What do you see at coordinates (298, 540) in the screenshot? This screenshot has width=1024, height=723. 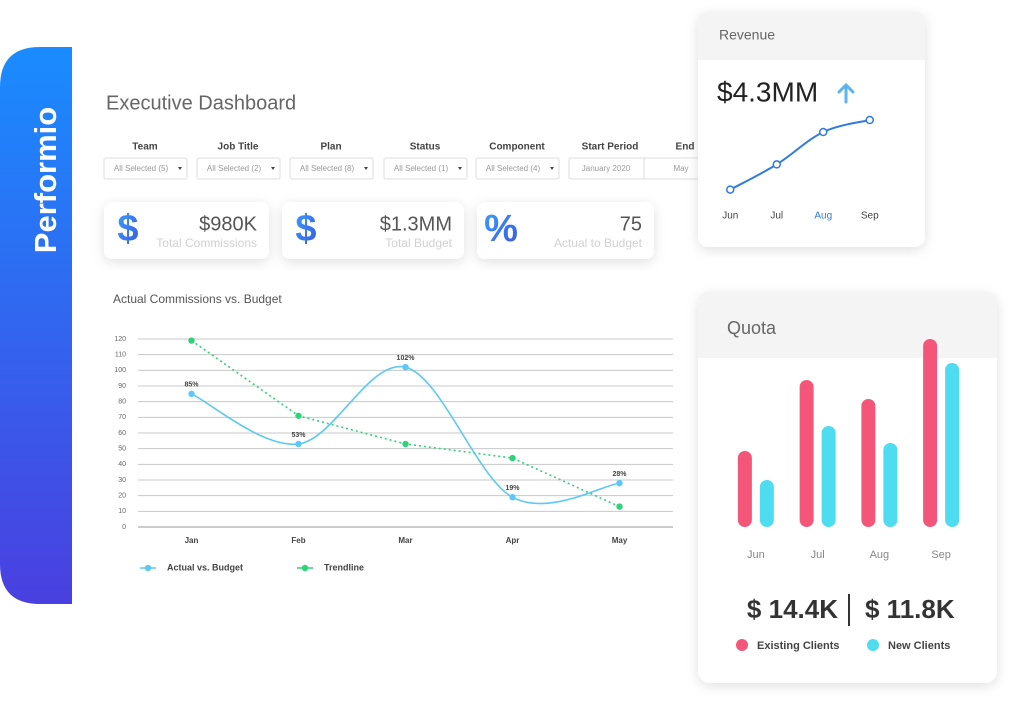 I see `x-tick-label: Feb` at bounding box center [298, 540].